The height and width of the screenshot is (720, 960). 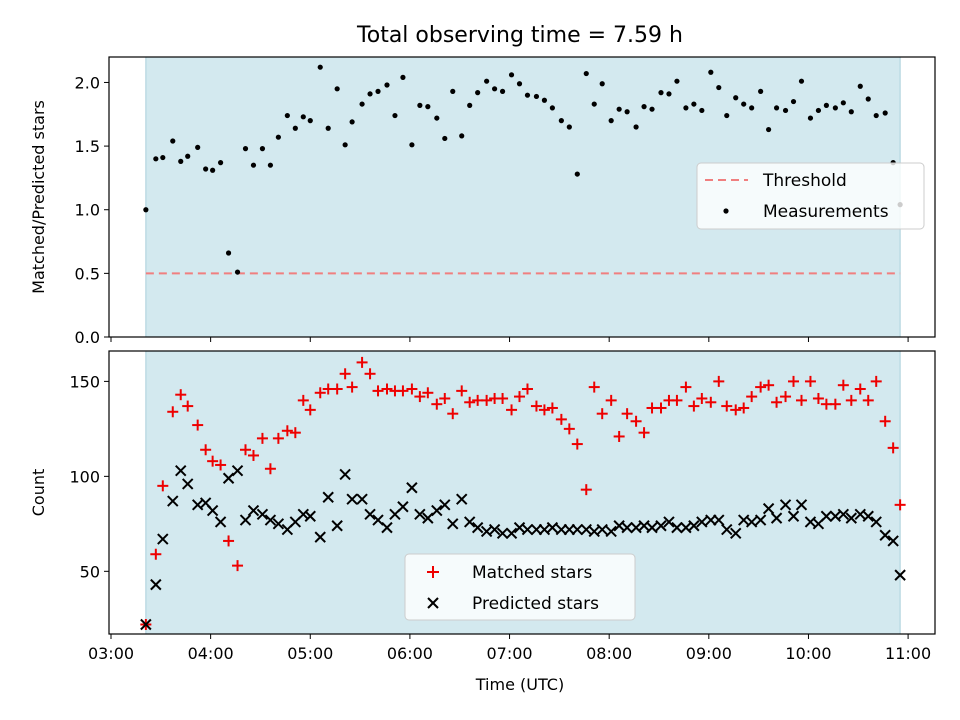 I want to click on y-tick-label: 1.5, so click(x=87, y=146).